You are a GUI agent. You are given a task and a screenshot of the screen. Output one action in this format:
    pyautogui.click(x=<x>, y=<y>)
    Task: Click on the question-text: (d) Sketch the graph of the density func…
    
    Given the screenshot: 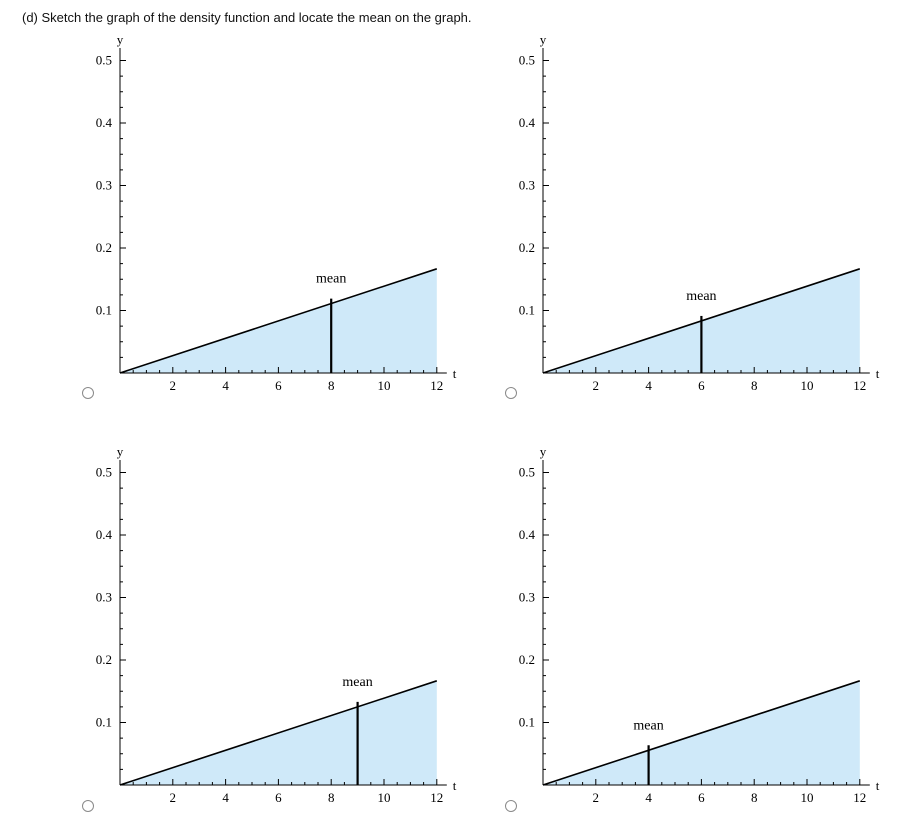 What is the action you would take?
    pyautogui.click(x=247, y=17)
    